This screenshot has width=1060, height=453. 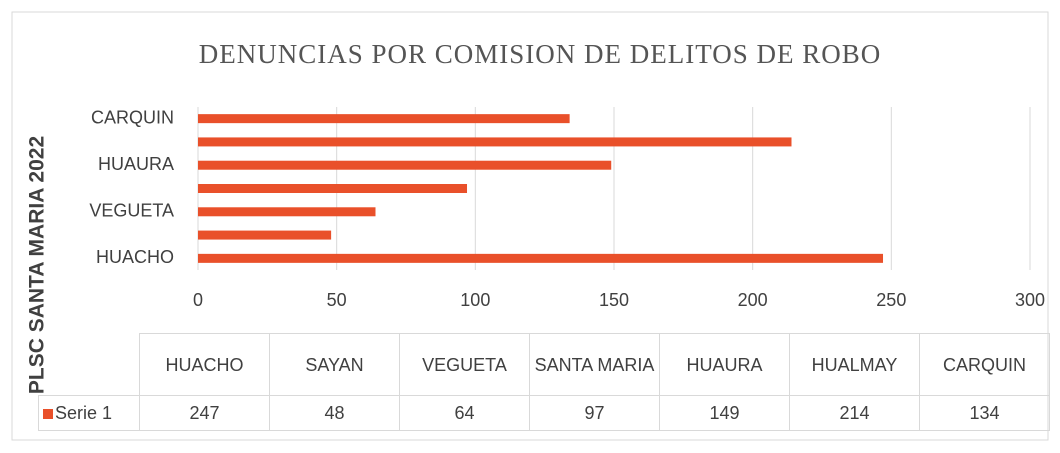 What do you see at coordinates (48, 413) in the screenshot?
I see `legend-key` at bounding box center [48, 413].